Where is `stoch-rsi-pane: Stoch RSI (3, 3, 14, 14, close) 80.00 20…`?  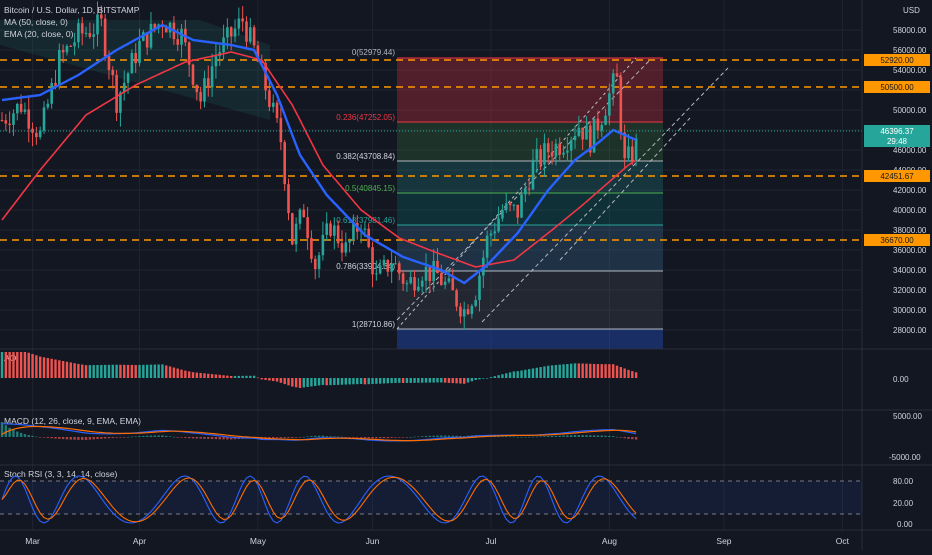
stoch-rsi-pane: Stoch RSI (3, 3, 14, 14, close) 80.00 20… is located at coordinates (457, 499).